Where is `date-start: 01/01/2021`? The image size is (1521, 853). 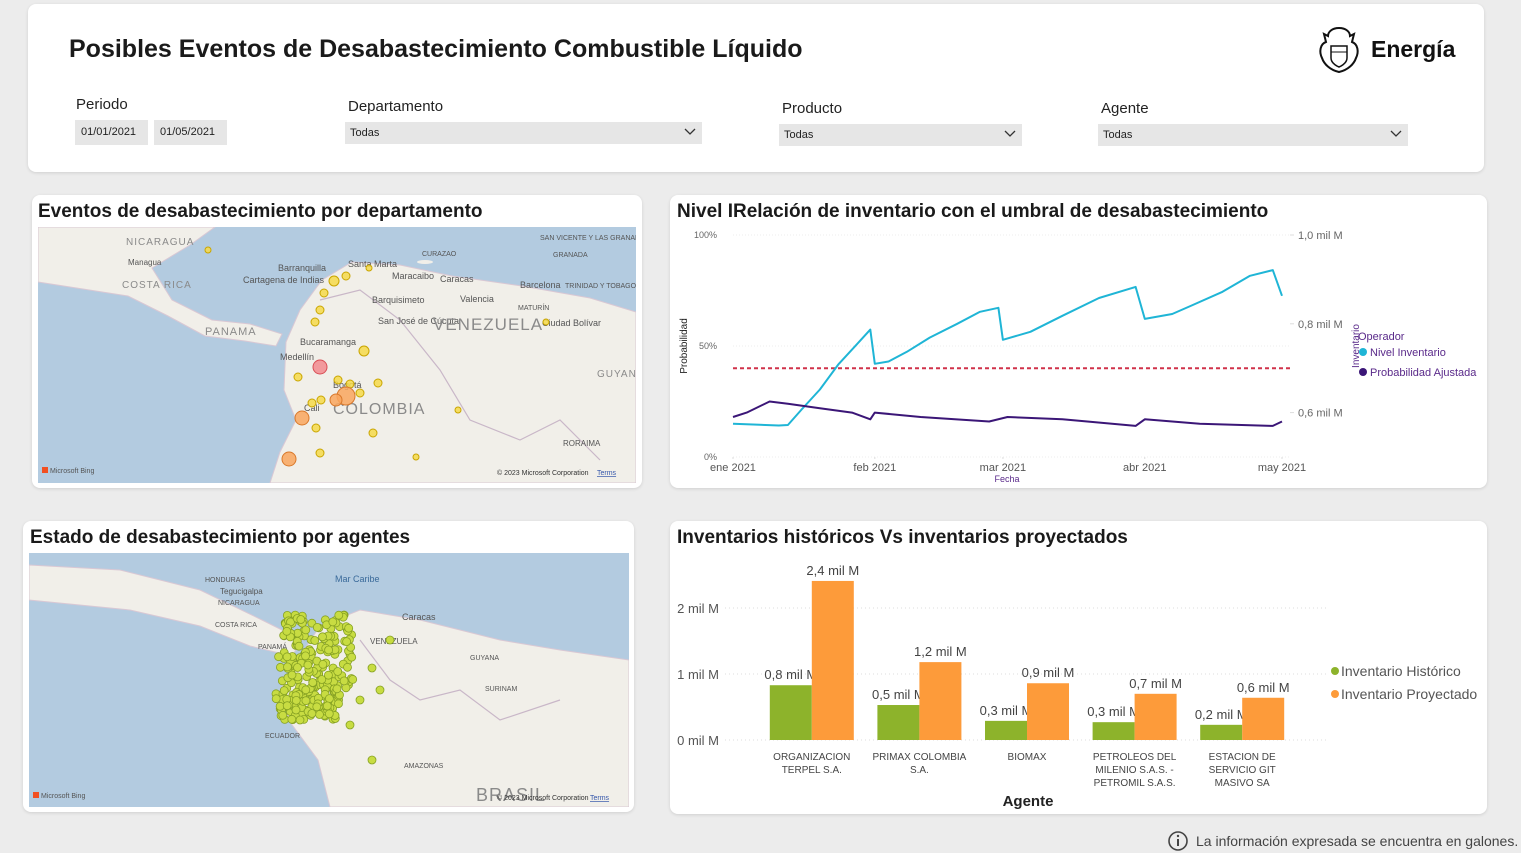
date-start: 01/01/2021 is located at coordinates (111, 132).